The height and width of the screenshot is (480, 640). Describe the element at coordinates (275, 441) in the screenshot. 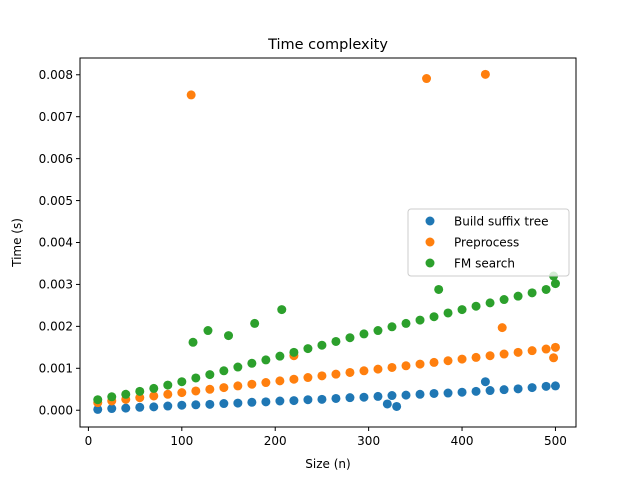

I see `x-tick-label: 200` at that location.